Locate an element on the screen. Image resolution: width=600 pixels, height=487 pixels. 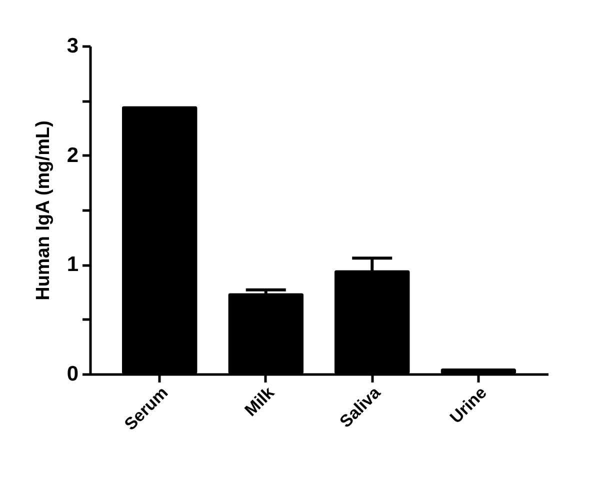
y-tick-label: 3 is located at coordinates (72, 46).